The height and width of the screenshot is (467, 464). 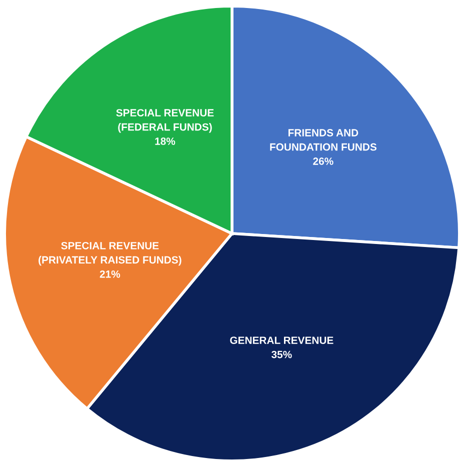 What do you see at coordinates (323, 140) in the screenshot?
I see `slice-label: FRIENDS AND FOUNDATION FUNDS` at bounding box center [323, 140].